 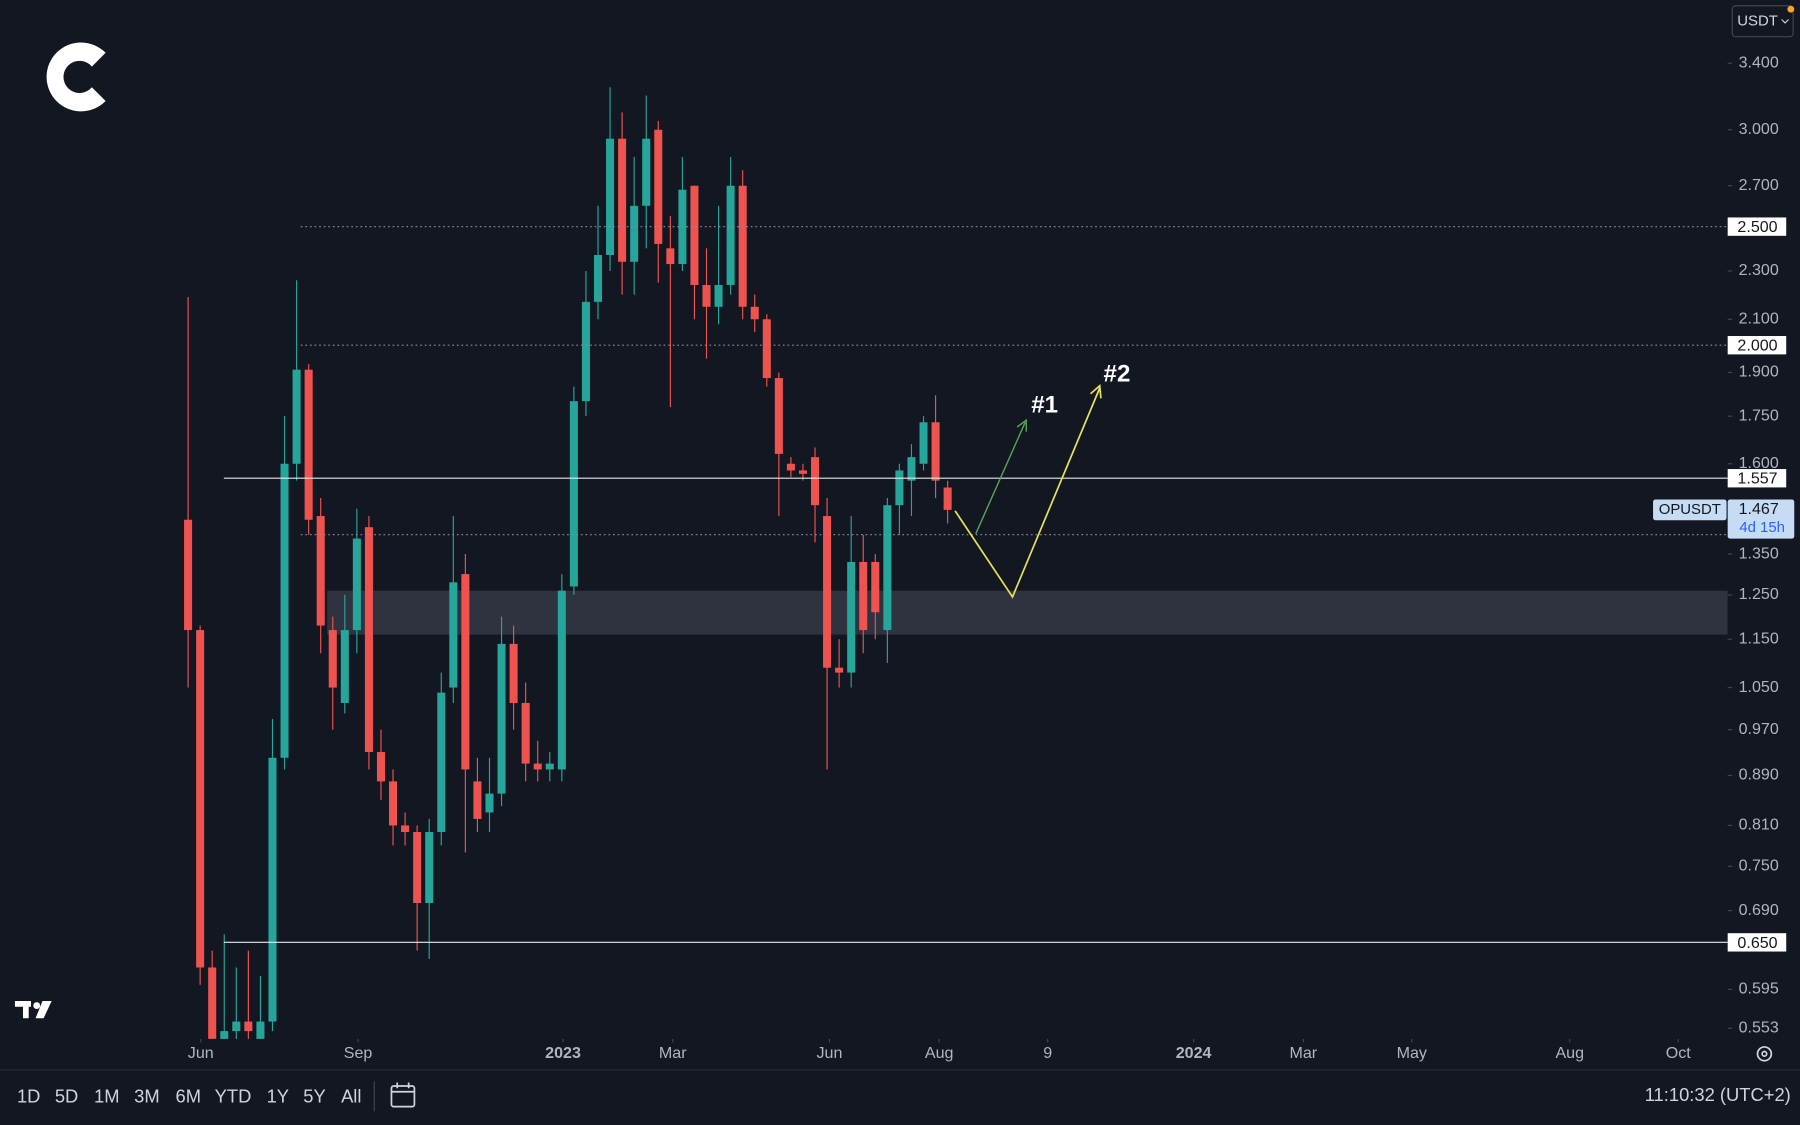 I want to click on y-tick-label: 0.810, so click(x=1759, y=825).